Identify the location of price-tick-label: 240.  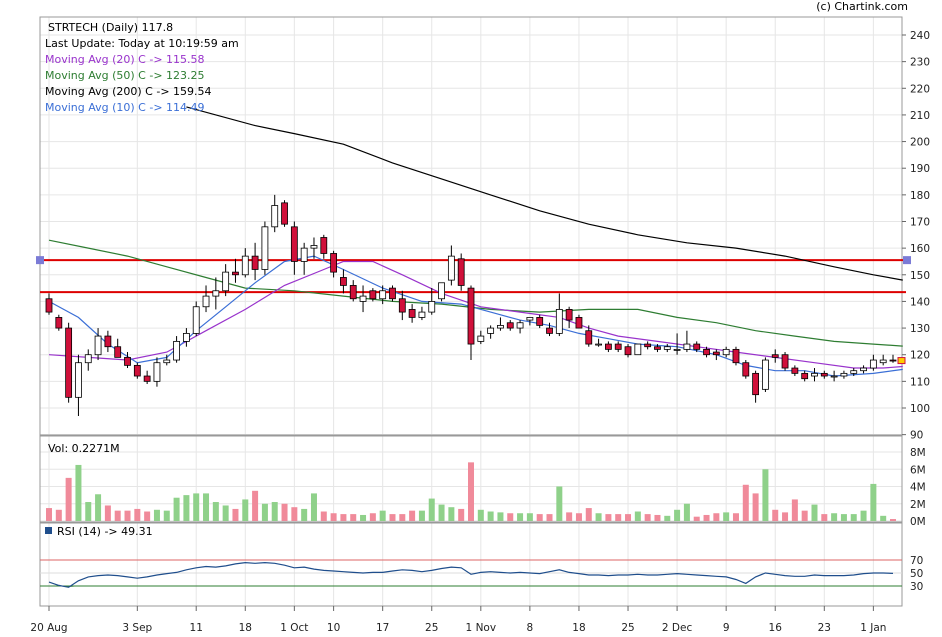
(920, 36).